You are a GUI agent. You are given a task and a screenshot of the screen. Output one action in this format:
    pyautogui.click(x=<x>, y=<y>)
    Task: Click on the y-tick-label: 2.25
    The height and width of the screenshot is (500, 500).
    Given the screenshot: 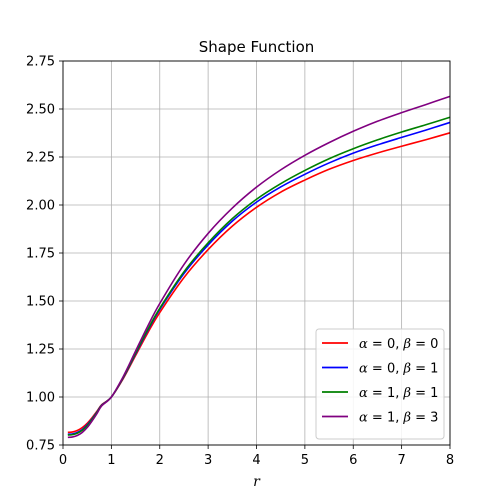 What is the action you would take?
    pyautogui.click(x=40, y=158)
    